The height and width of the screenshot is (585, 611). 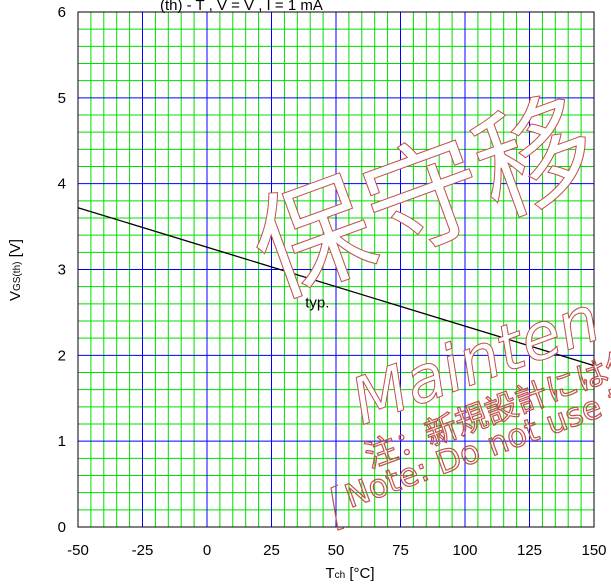 I want to click on x-axis-title-main: T, so click(x=329, y=573).